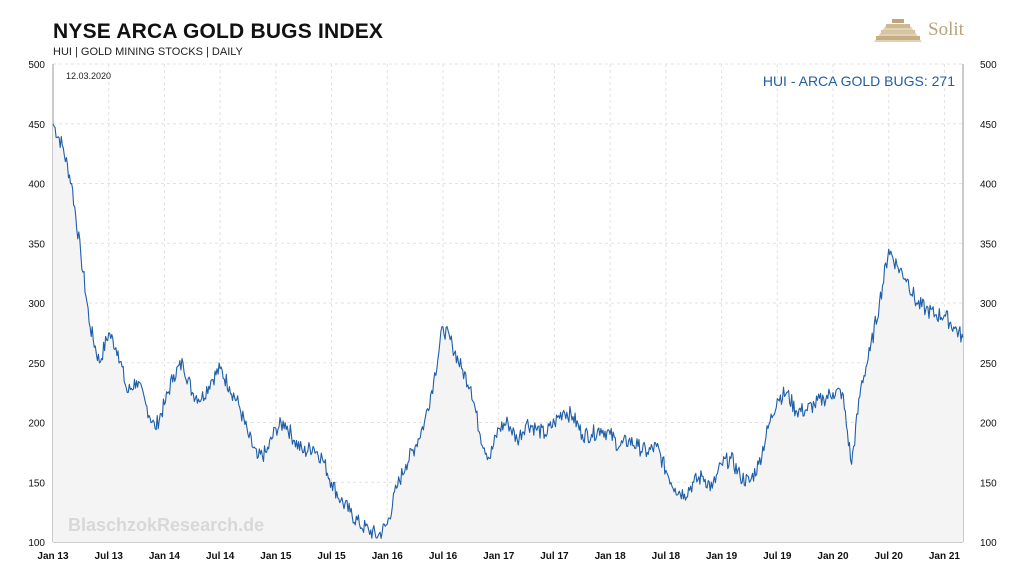 This screenshot has width=1024, height=576. Describe the element at coordinates (945, 556) in the screenshot. I see `x-tick-label: Jan 21` at that location.